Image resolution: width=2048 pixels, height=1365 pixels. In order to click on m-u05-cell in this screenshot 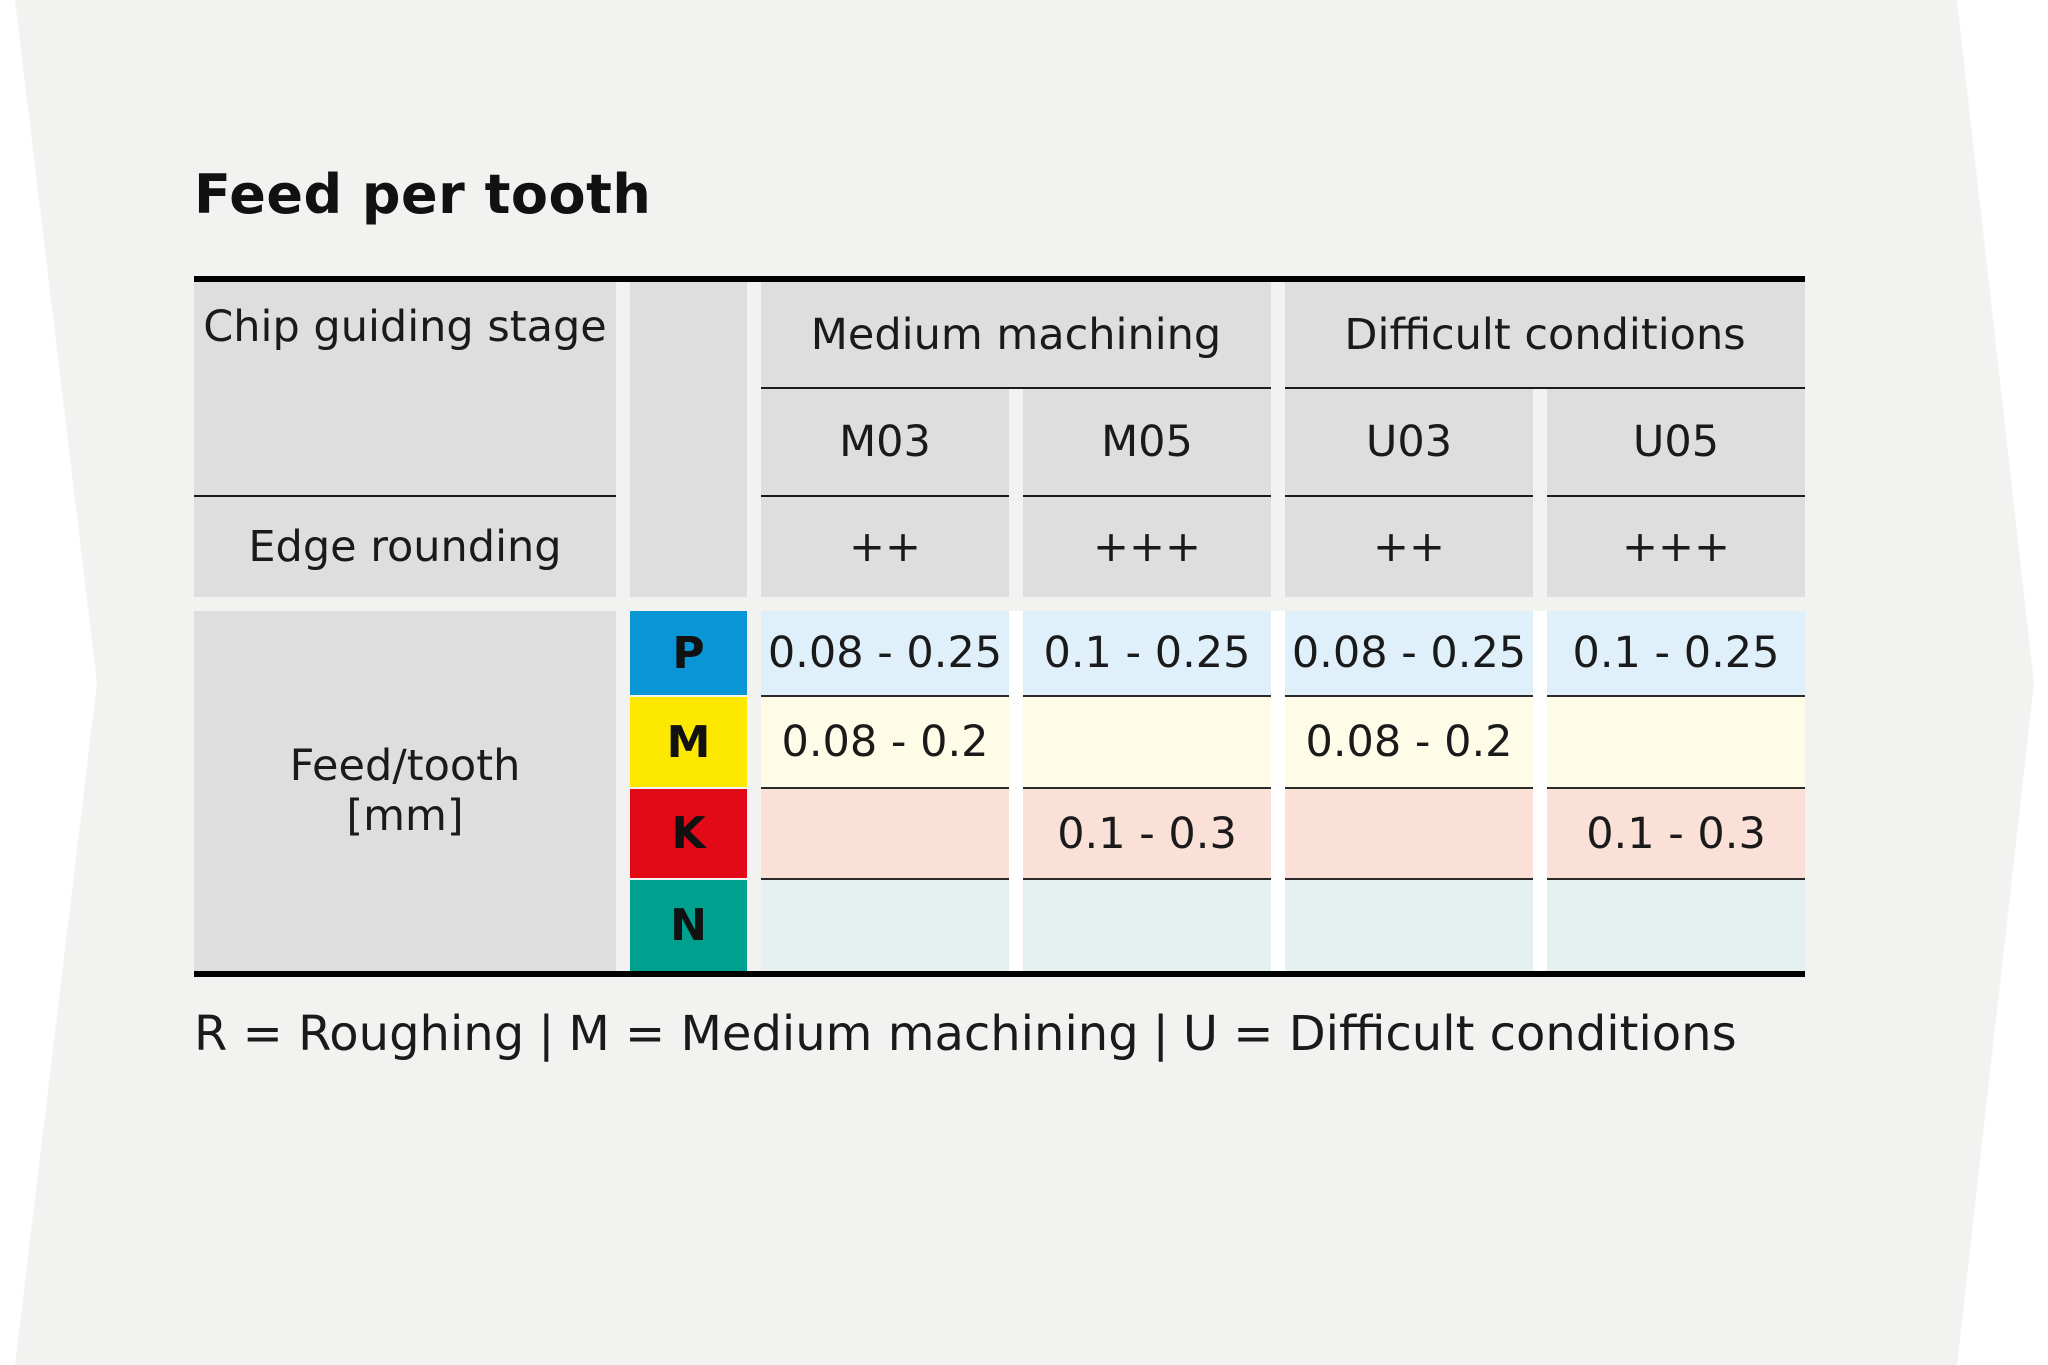, I will do `click(1676, 742)`.